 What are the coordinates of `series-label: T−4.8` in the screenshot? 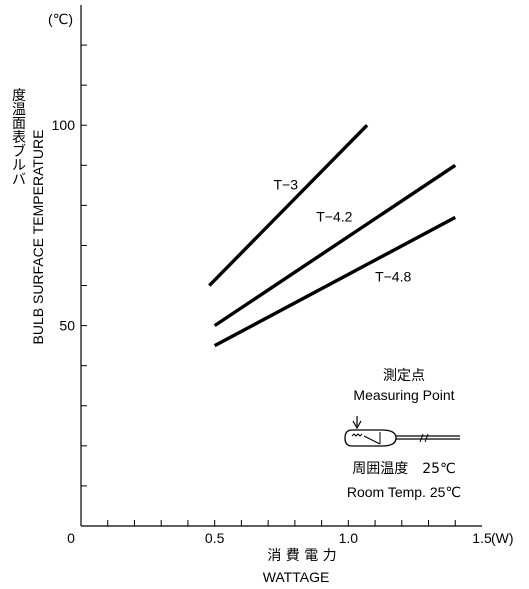 It's located at (393, 277).